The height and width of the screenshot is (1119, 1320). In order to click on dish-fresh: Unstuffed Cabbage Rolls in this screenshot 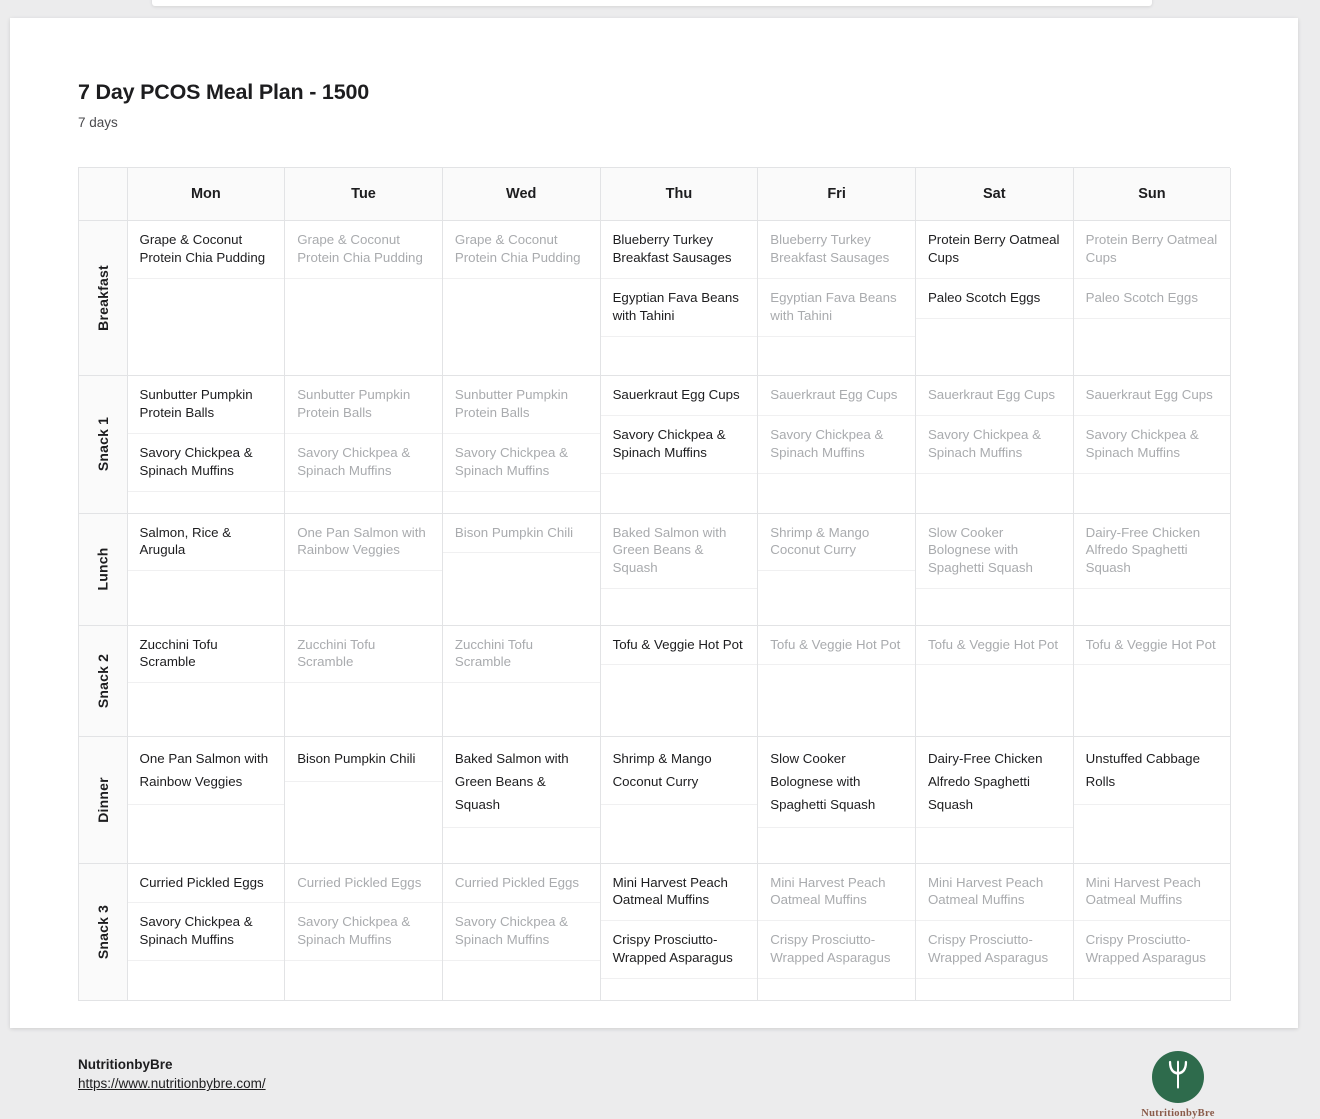, I will do `click(1152, 771)`.